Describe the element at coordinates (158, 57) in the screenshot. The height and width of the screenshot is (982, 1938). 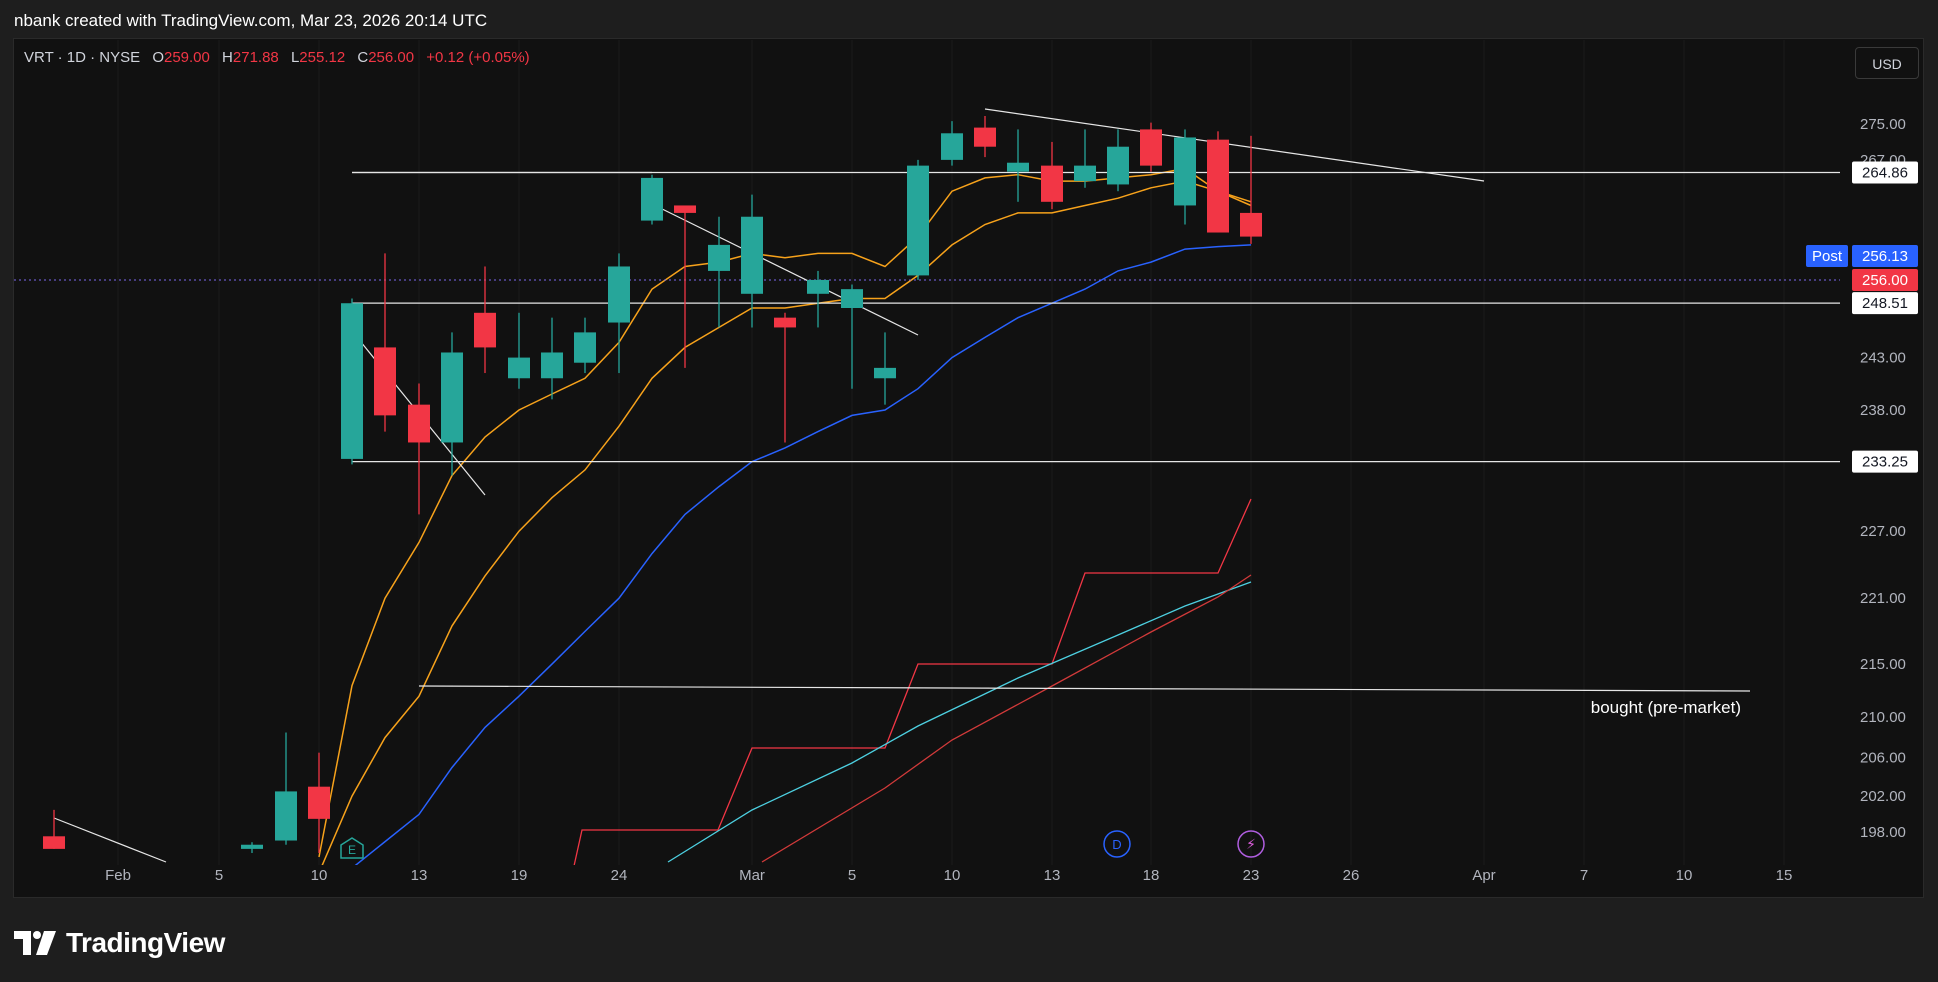
I see `legend-open-label: O` at that location.